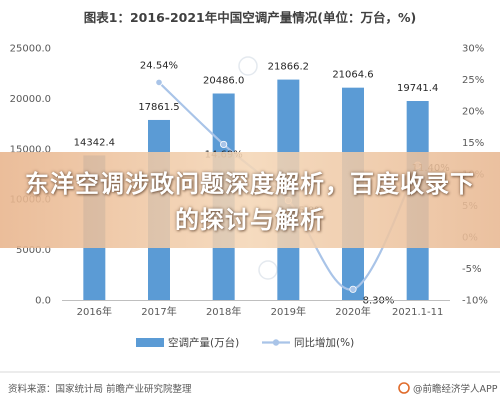 This screenshot has height=406, width=500. I want to click on x-tick-label: 2019年, so click(288, 311).